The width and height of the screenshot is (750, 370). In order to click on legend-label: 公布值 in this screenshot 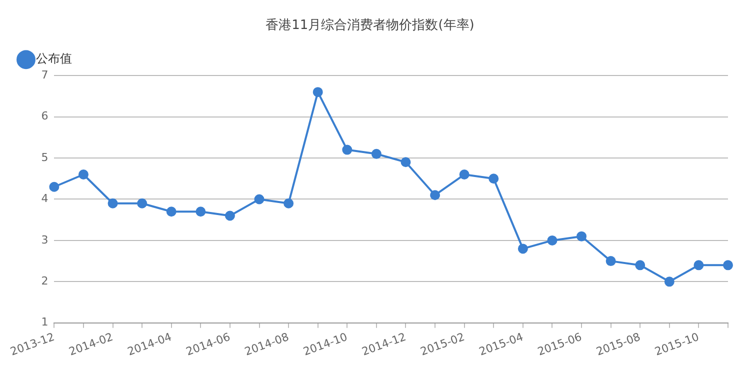, I will do `click(54, 59)`.